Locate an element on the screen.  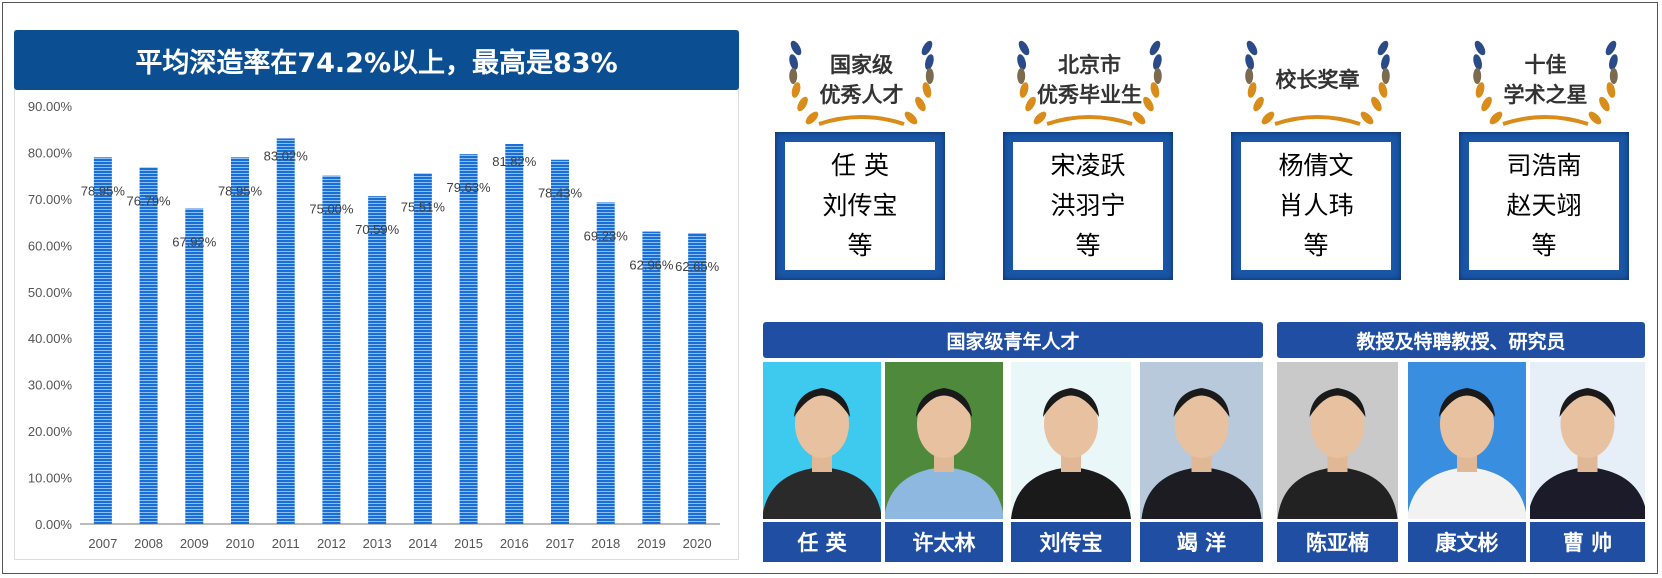
award-name: 宋凌跃 is located at coordinates (1088, 165).